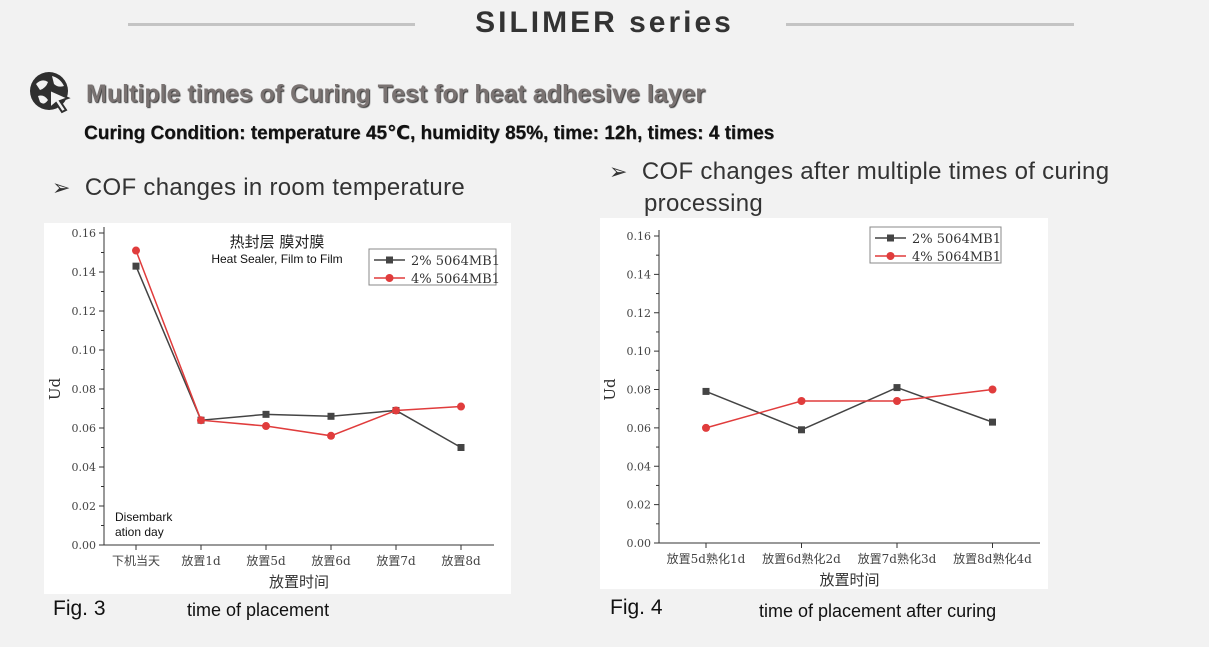  Describe the element at coordinates (704, 203) in the screenshot. I see `bullet-right-text-2: processing` at that location.